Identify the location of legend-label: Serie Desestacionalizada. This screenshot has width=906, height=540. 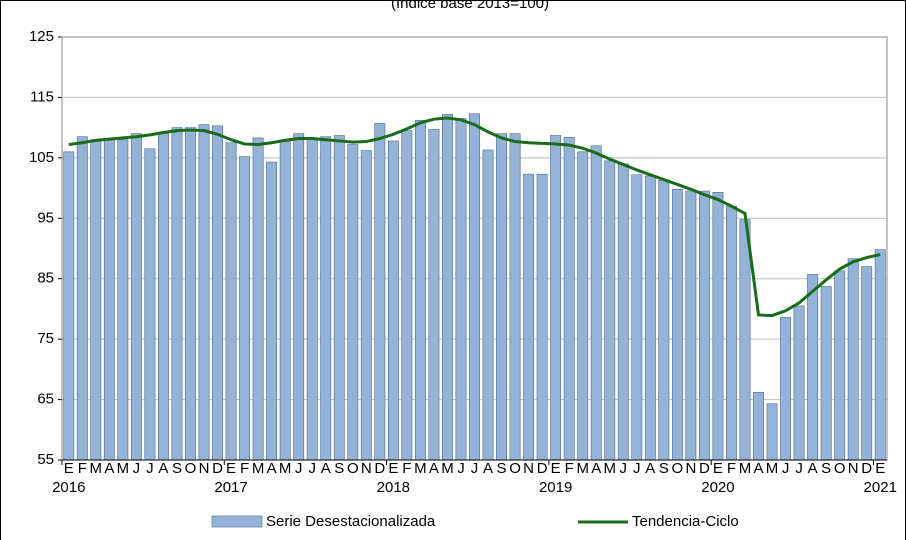
(351, 521).